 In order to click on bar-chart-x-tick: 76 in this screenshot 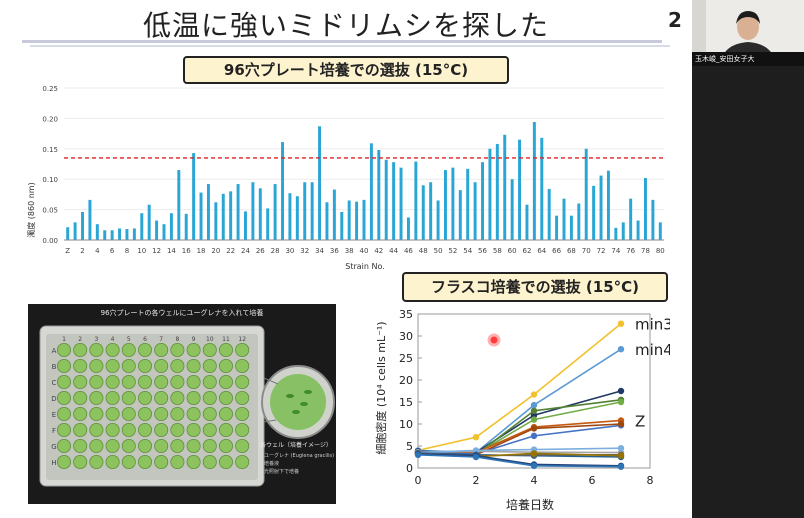, I will do `click(630, 251)`.